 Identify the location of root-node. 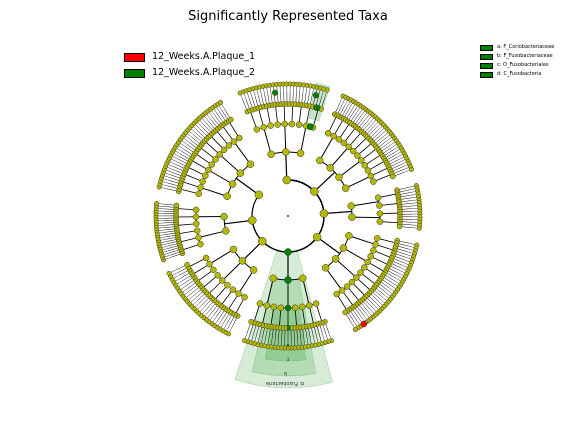
(288, 216).